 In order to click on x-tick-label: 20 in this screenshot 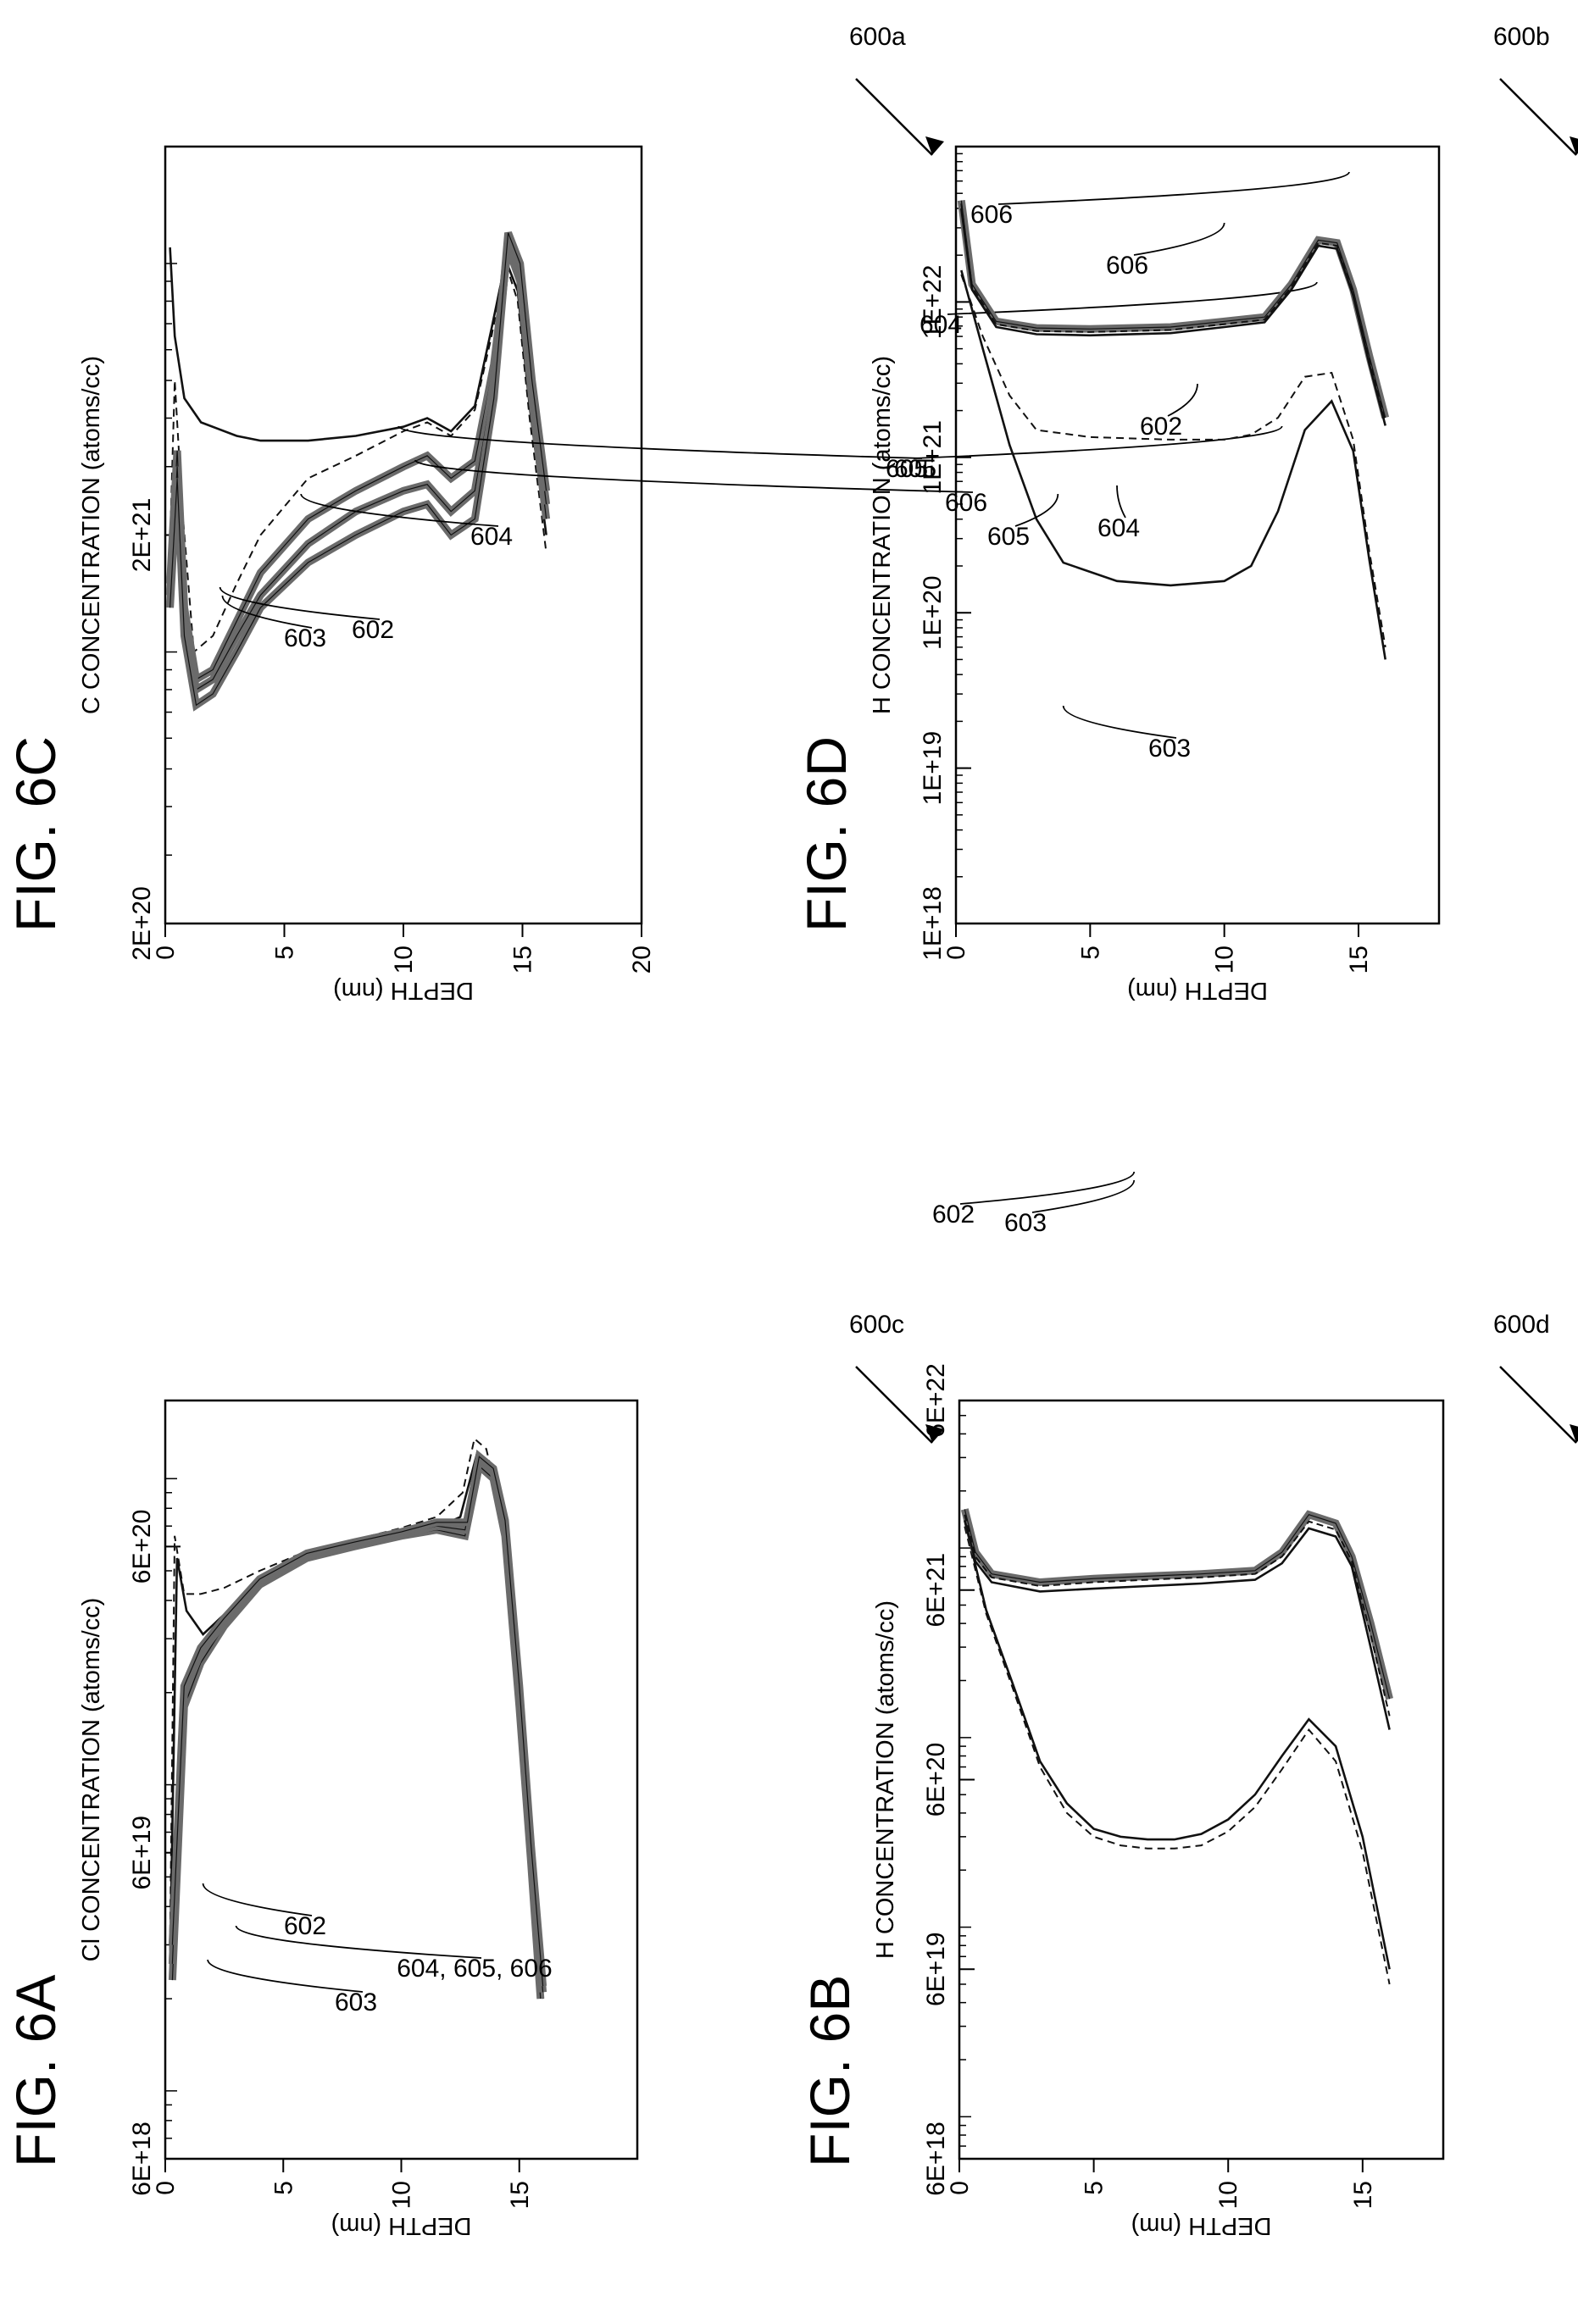, I will do `click(642, 959)`.